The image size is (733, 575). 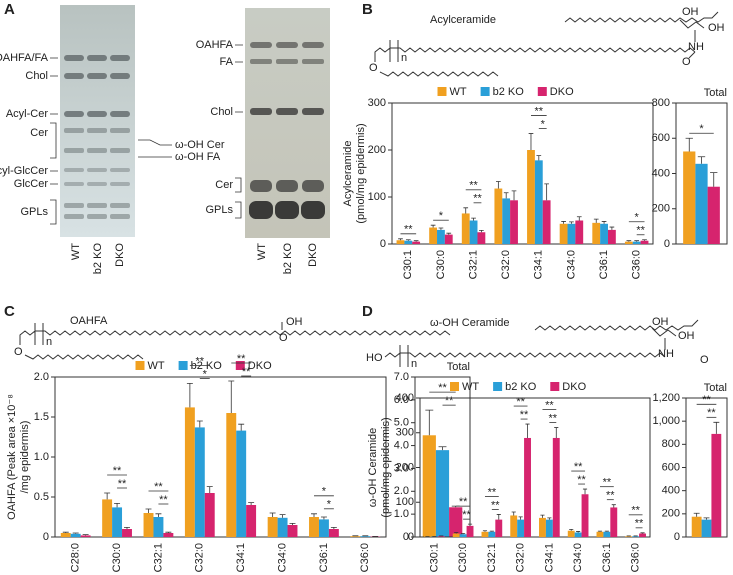 I want to click on y-axis-label: (pmol/mg epidermis), so click(x=361, y=173).